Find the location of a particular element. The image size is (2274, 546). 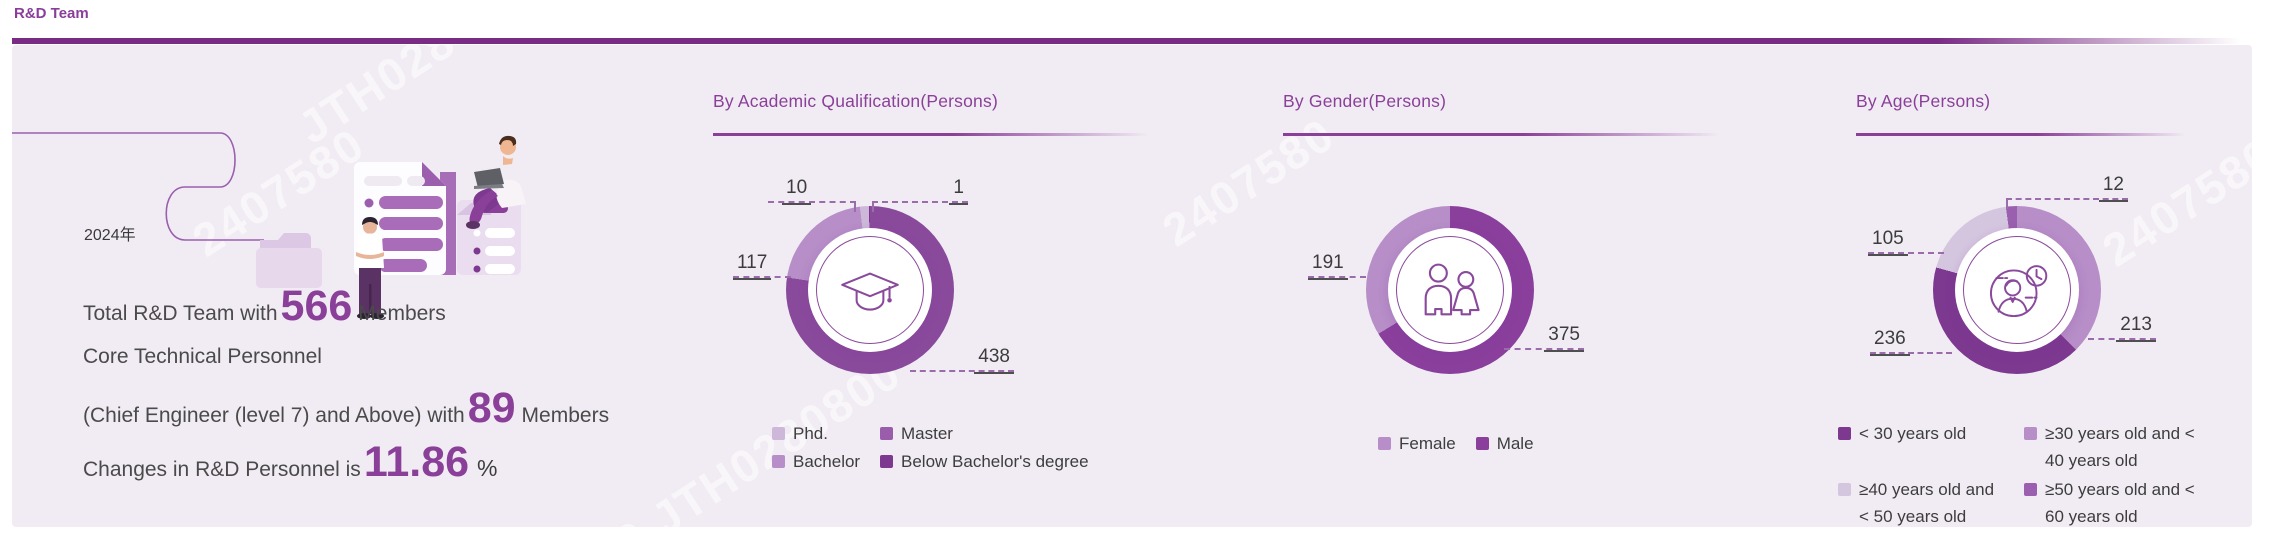

legend-label: Phd. is located at coordinates (810, 433).